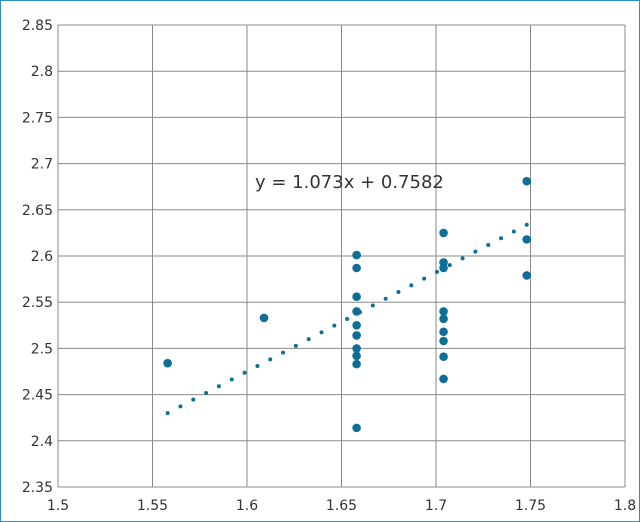 This screenshot has width=640, height=522. Describe the element at coordinates (37, 488) in the screenshot. I see `y-tick-label: 2.35` at that location.